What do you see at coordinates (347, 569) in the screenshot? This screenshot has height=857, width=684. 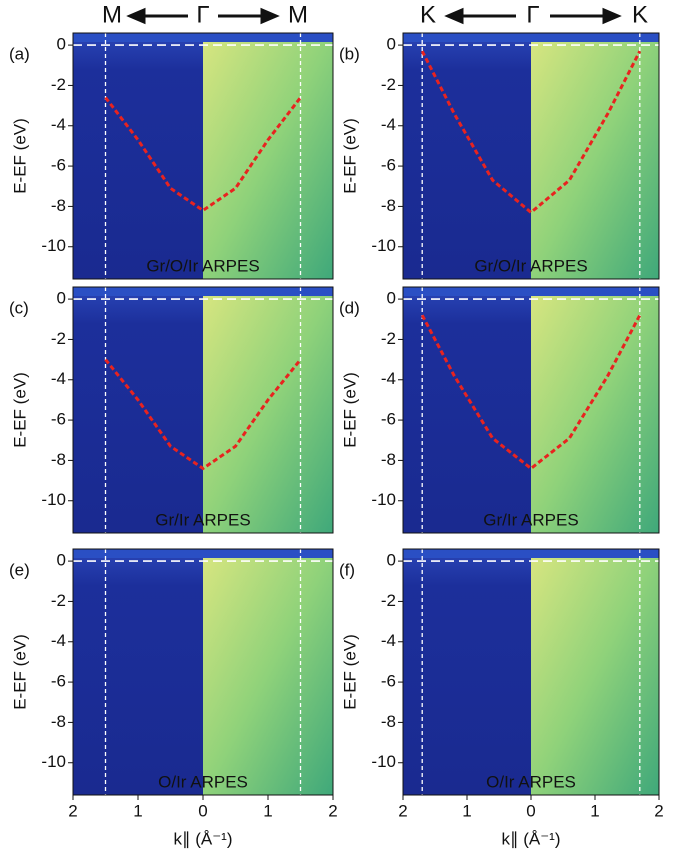 I see `panel-label: (f)` at bounding box center [347, 569].